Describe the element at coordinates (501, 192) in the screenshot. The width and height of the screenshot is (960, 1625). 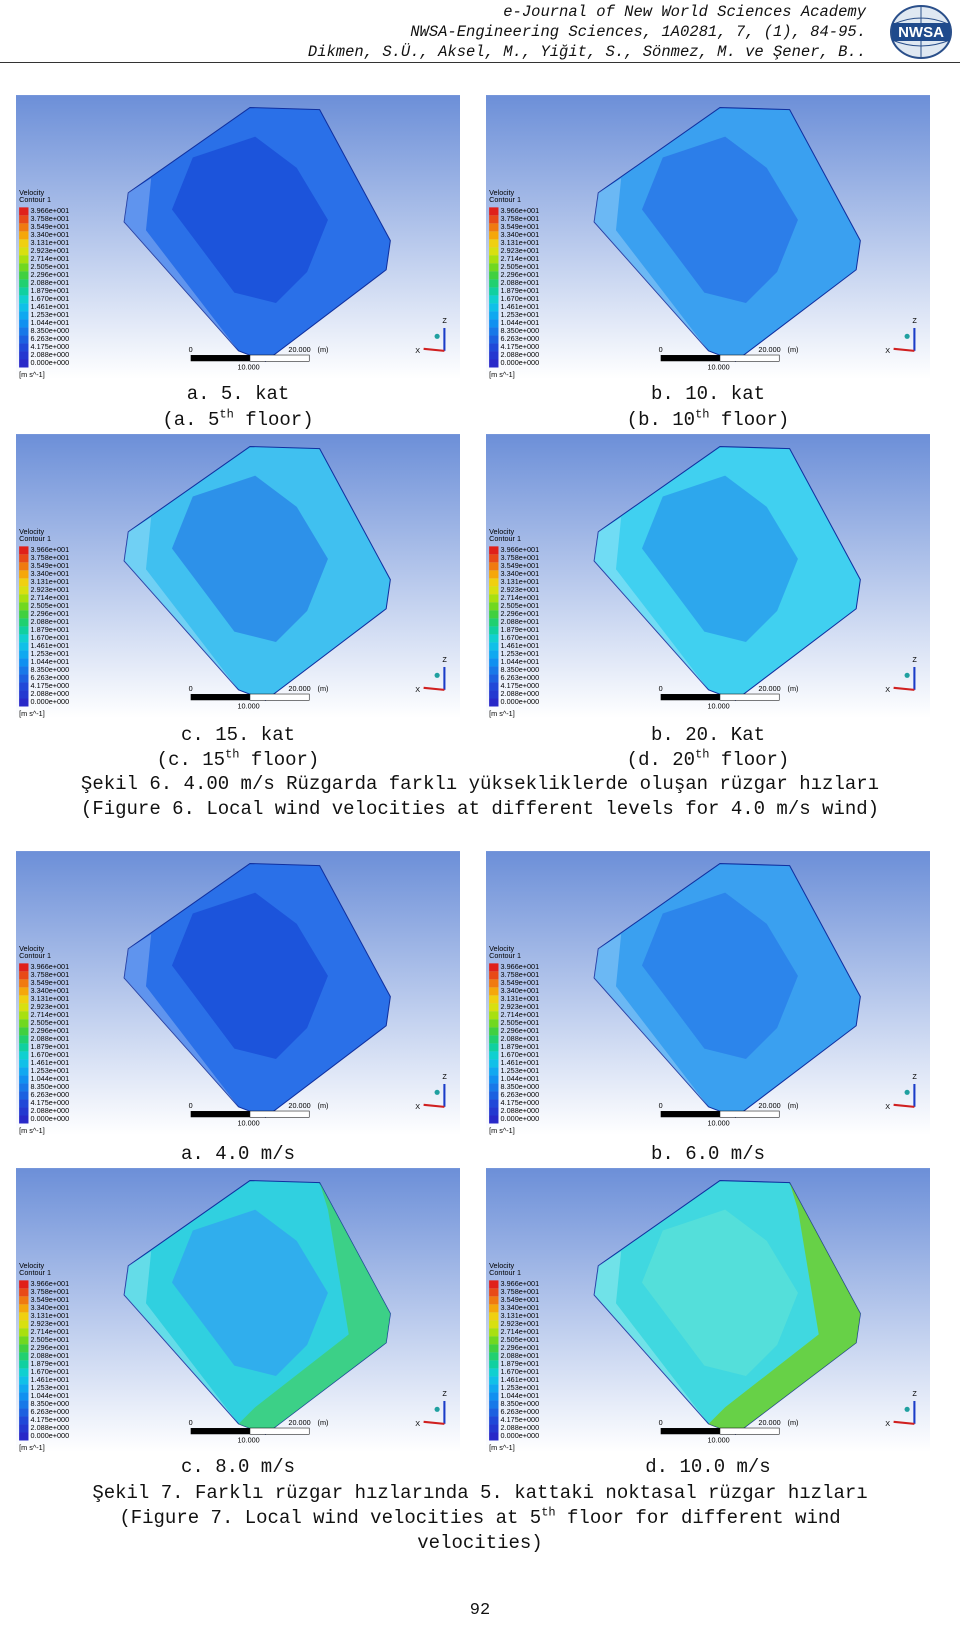
I see `legend-title: Velocity` at that location.